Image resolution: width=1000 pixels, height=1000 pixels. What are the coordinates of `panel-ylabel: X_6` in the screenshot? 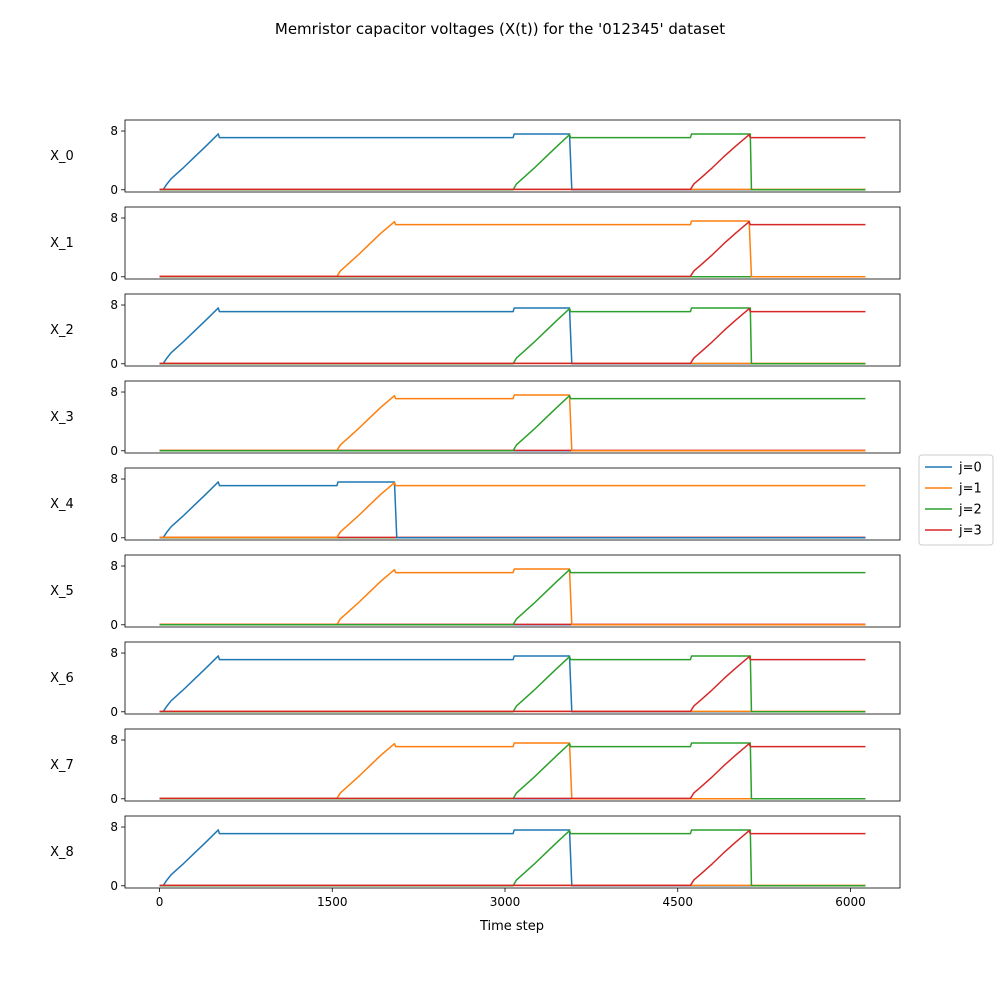 It's located at (62, 678).